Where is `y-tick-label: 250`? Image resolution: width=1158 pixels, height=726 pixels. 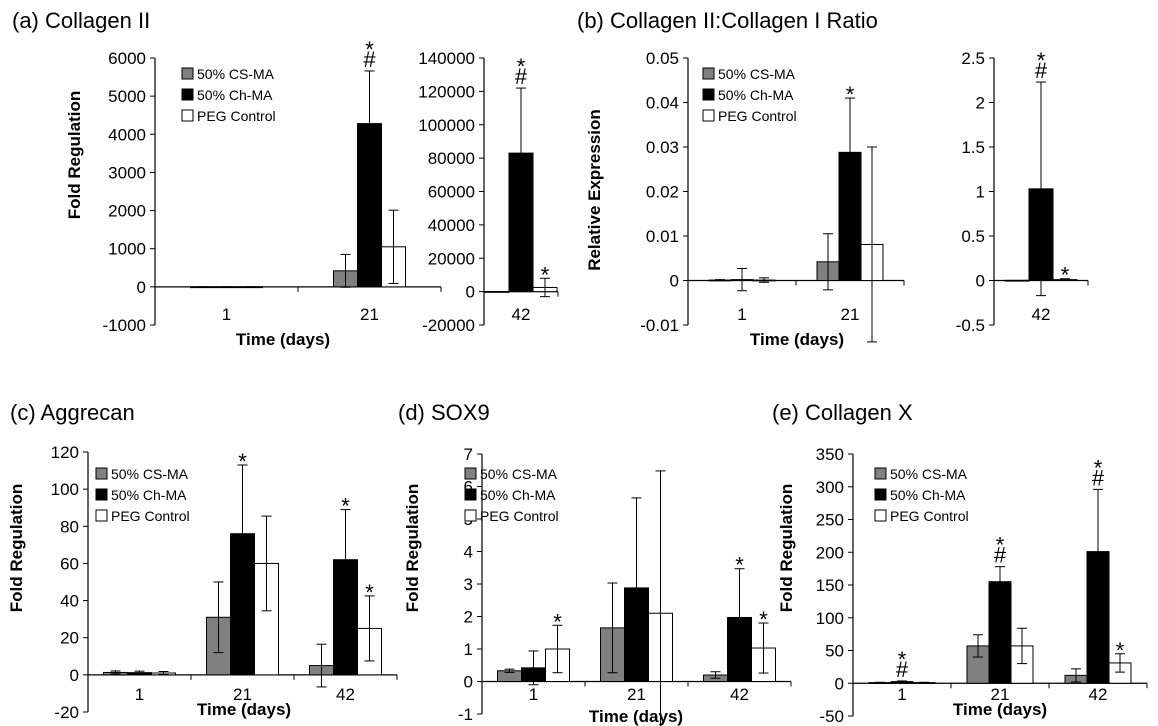 y-tick-label: 250 is located at coordinates (830, 520).